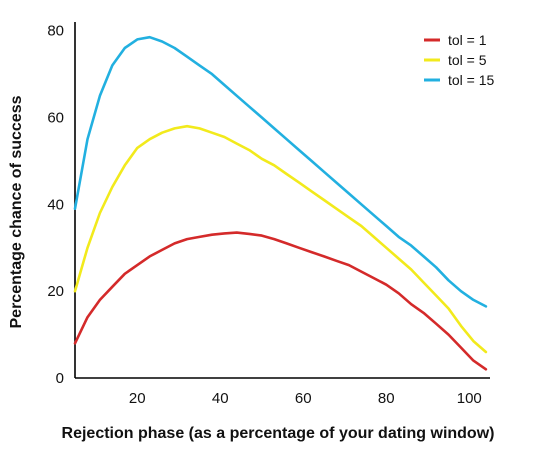  I want to click on y-axis-title: Percentage chance of success, so click(16, 211).